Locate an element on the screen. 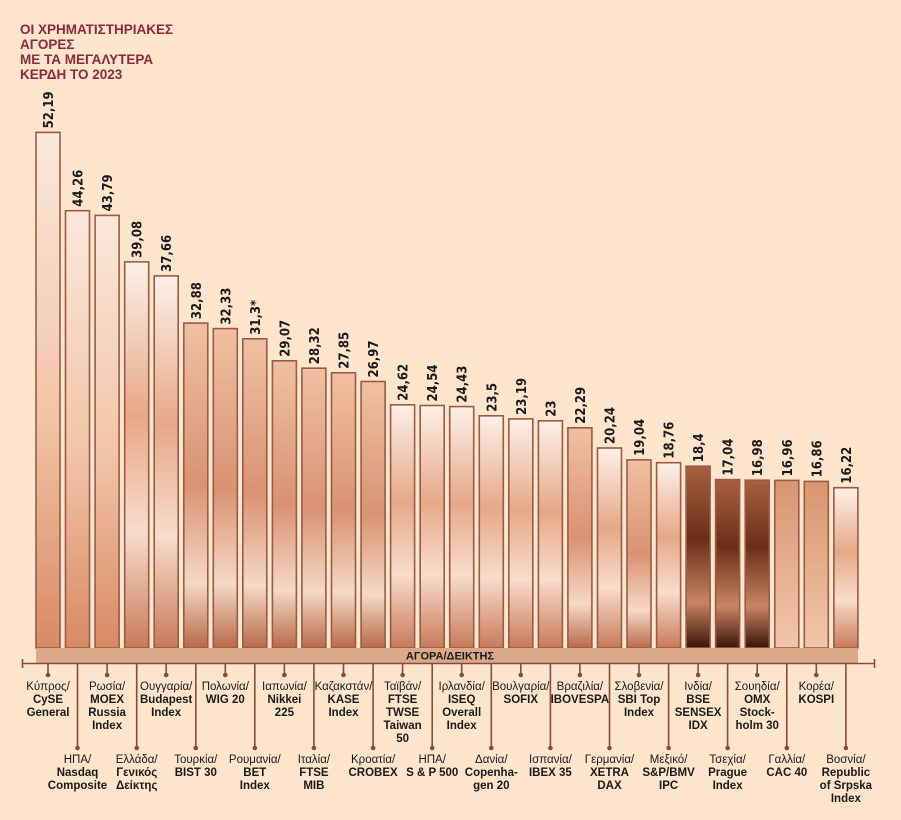 Image resolution: width=901 pixels, height=820 pixels. category-index: ISEQ Overall Index is located at coordinates (462, 713).